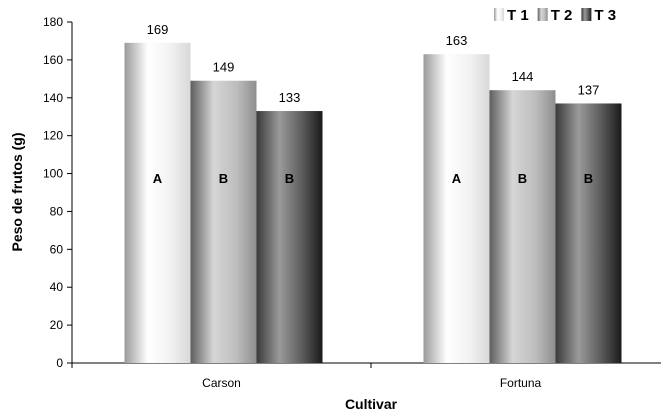  What do you see at coordinates (53, 22) in the screenshot?
I see `y-tick-label: 180` at bounding box center [53, 22].